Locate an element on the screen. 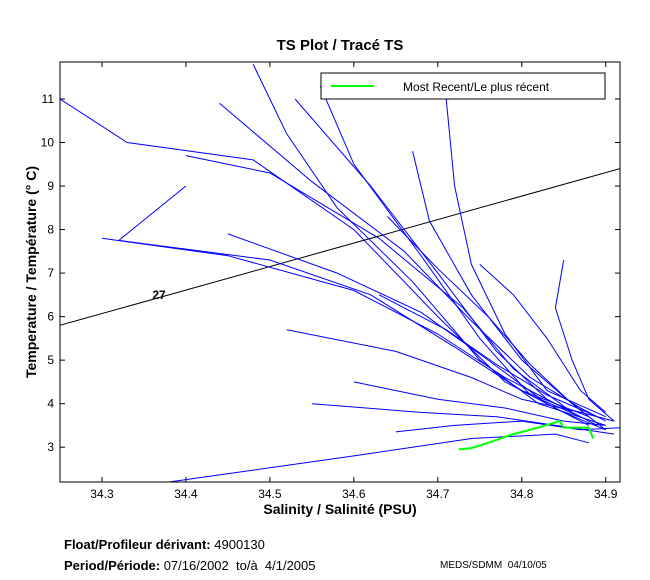 The image size is (650, 580). x-tick-label: 34.3 is located at coordinates (102, 494).